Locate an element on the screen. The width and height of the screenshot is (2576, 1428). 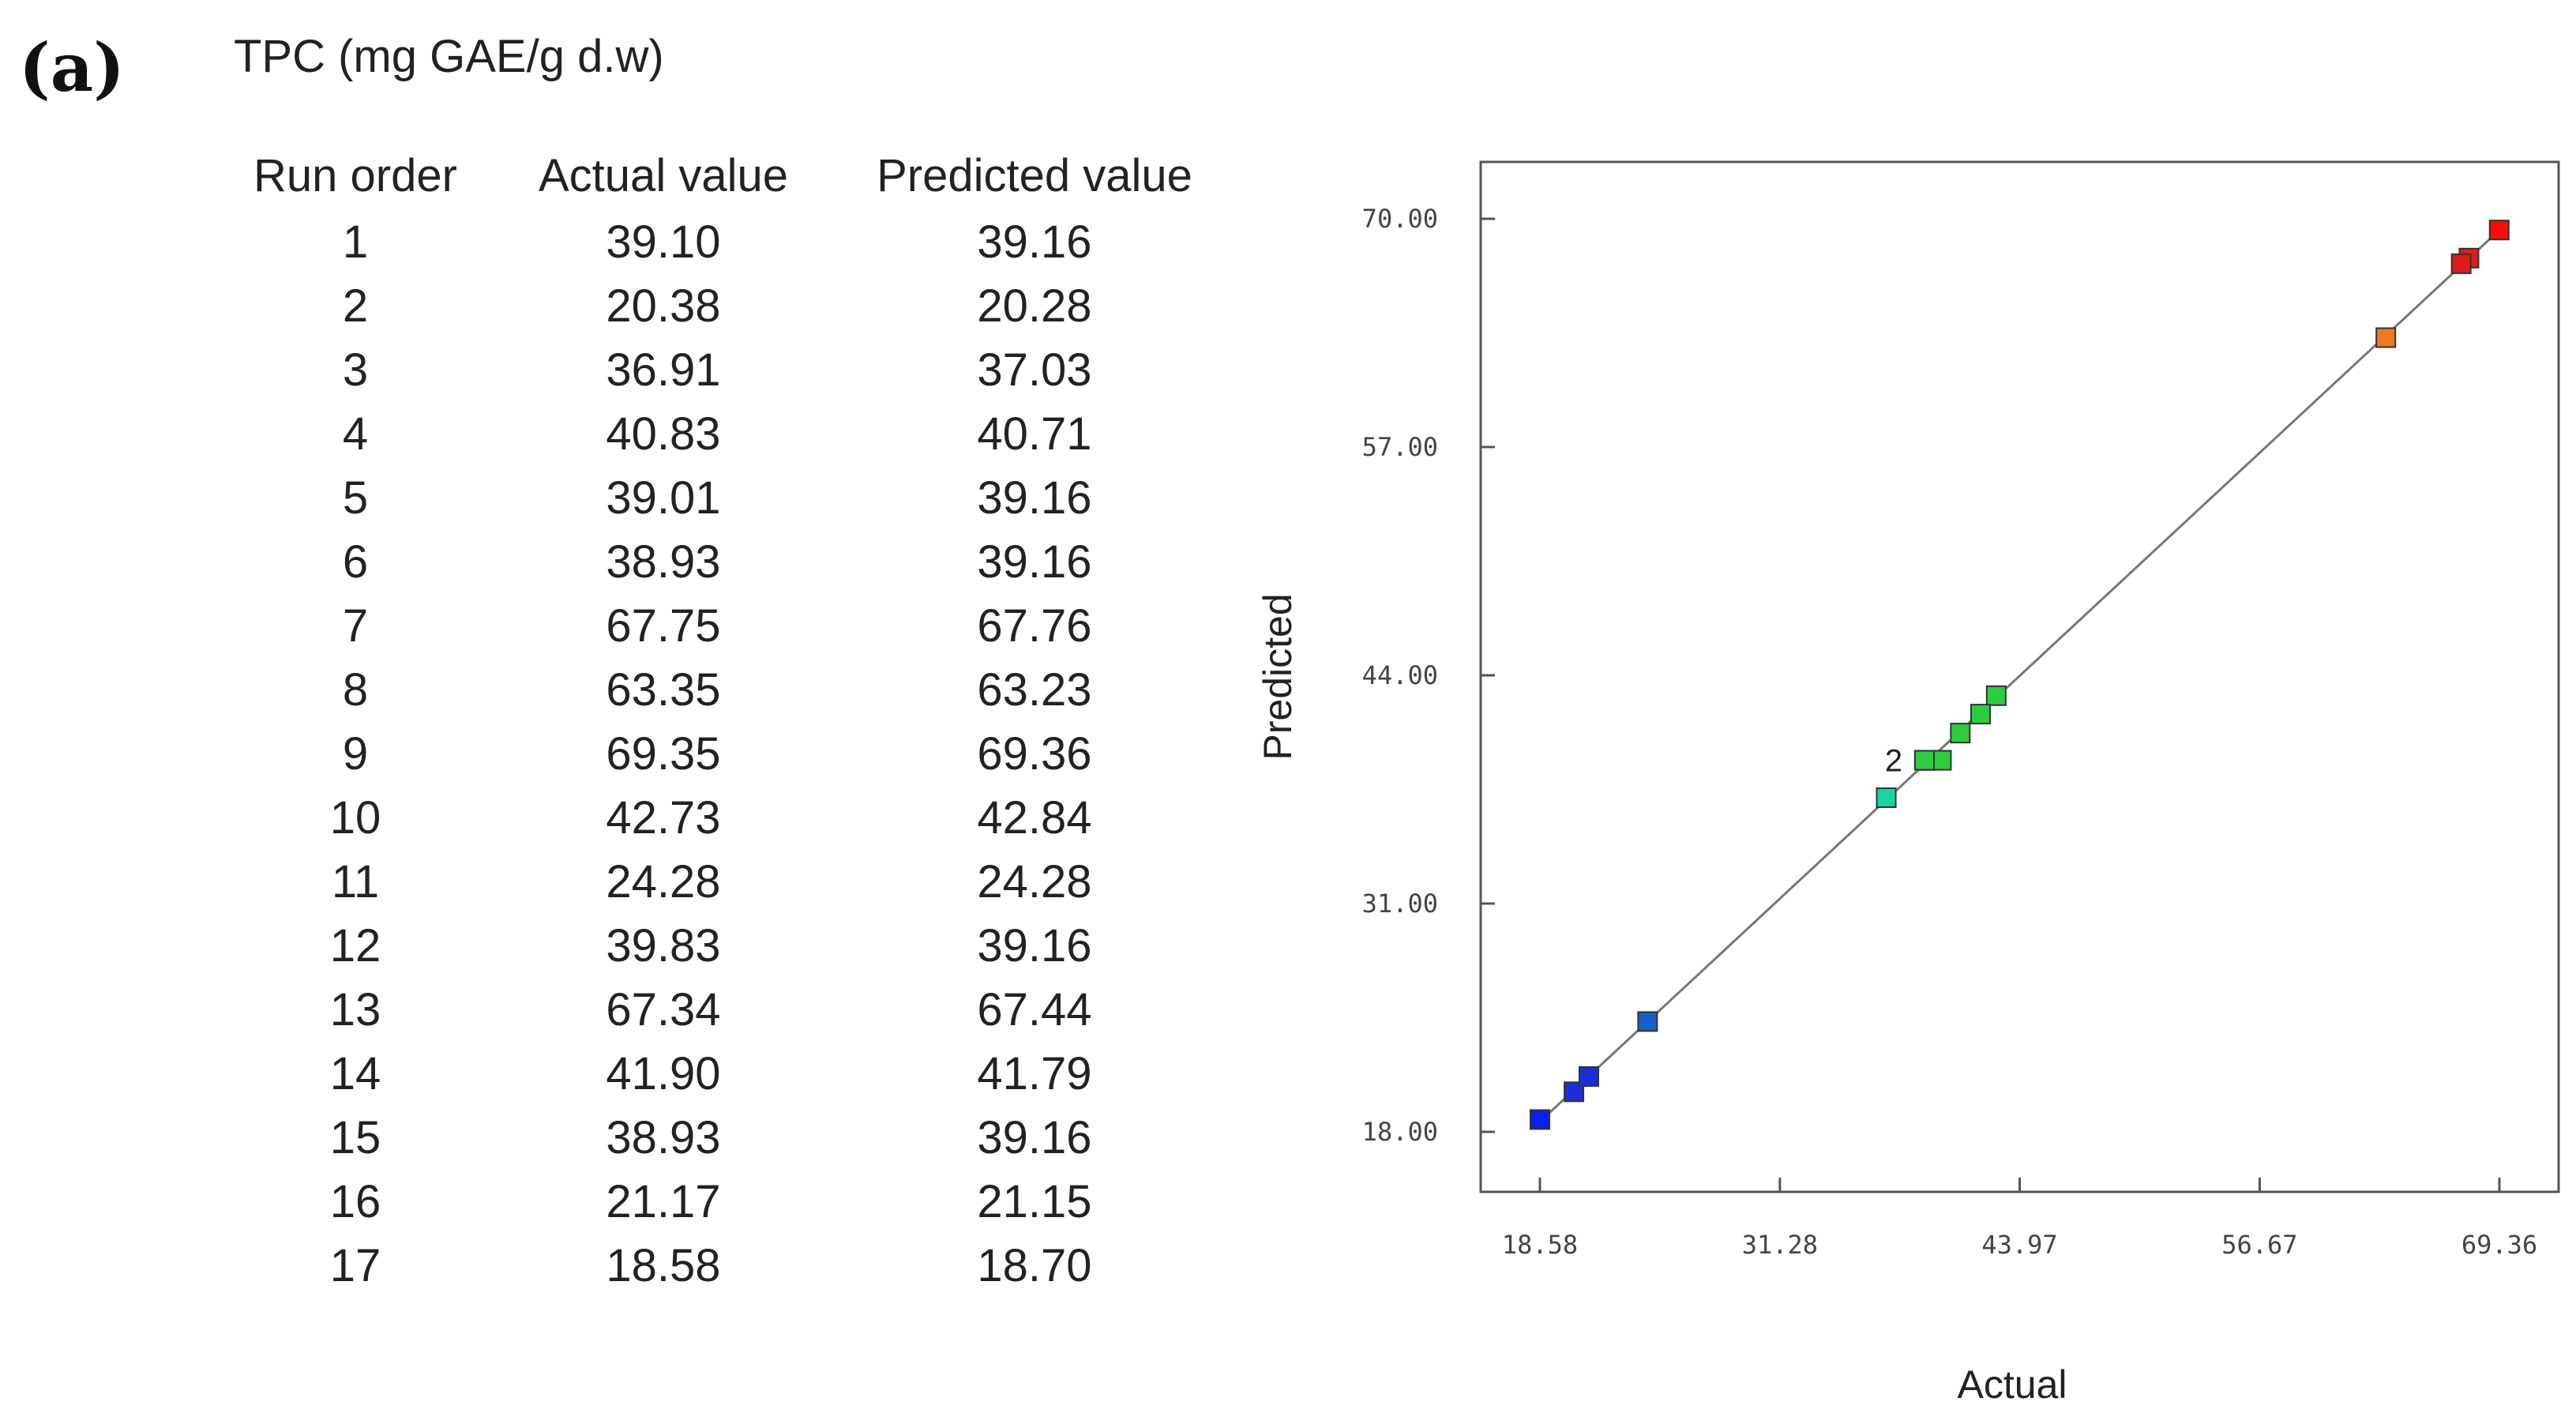
table-row: 10 42.73 42.84 is located at coordinates (726, 818).